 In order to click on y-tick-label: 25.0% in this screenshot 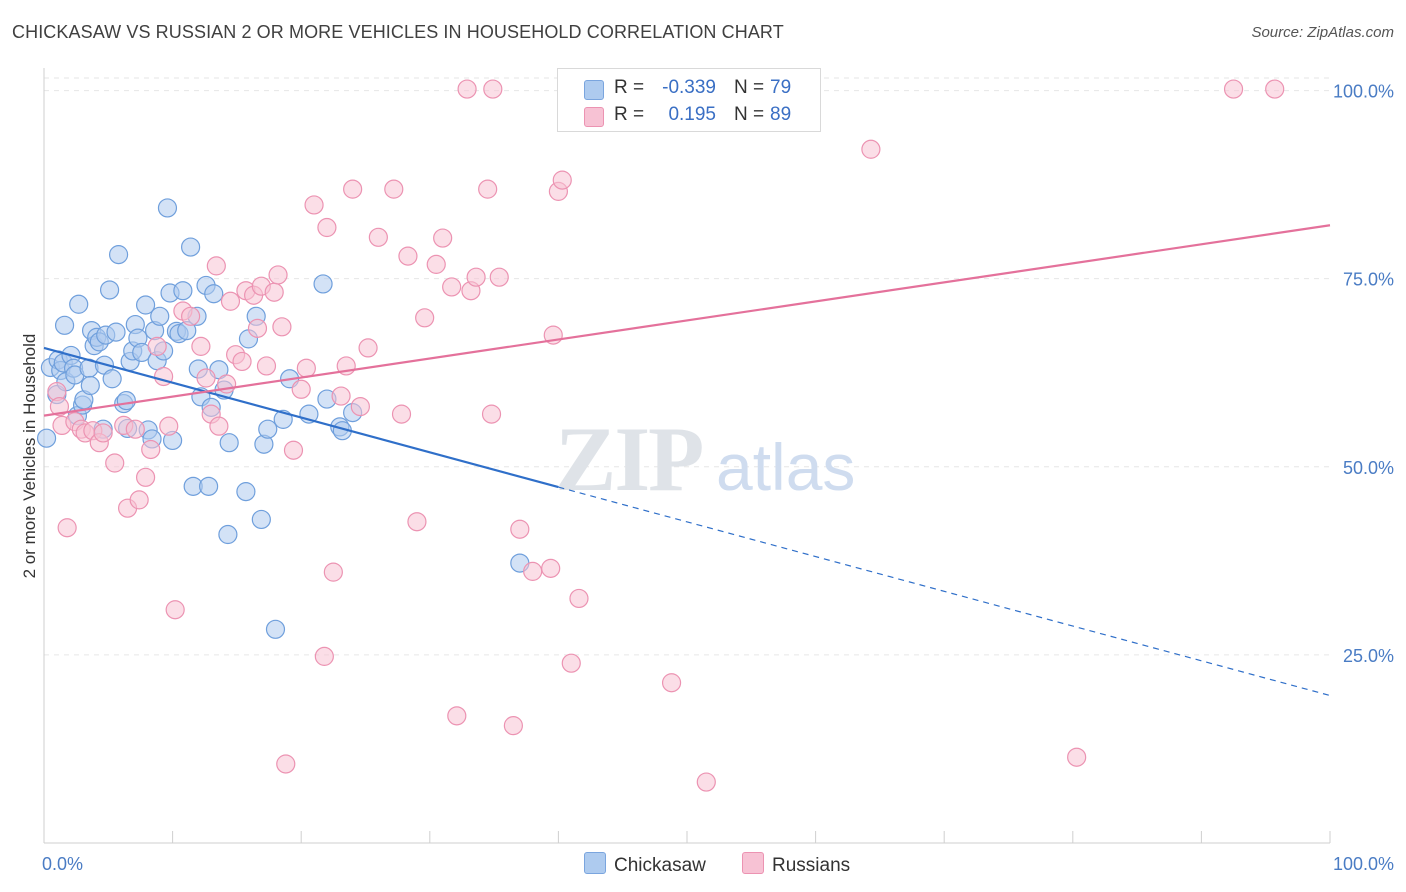, I will do `click(1368, 656)`.